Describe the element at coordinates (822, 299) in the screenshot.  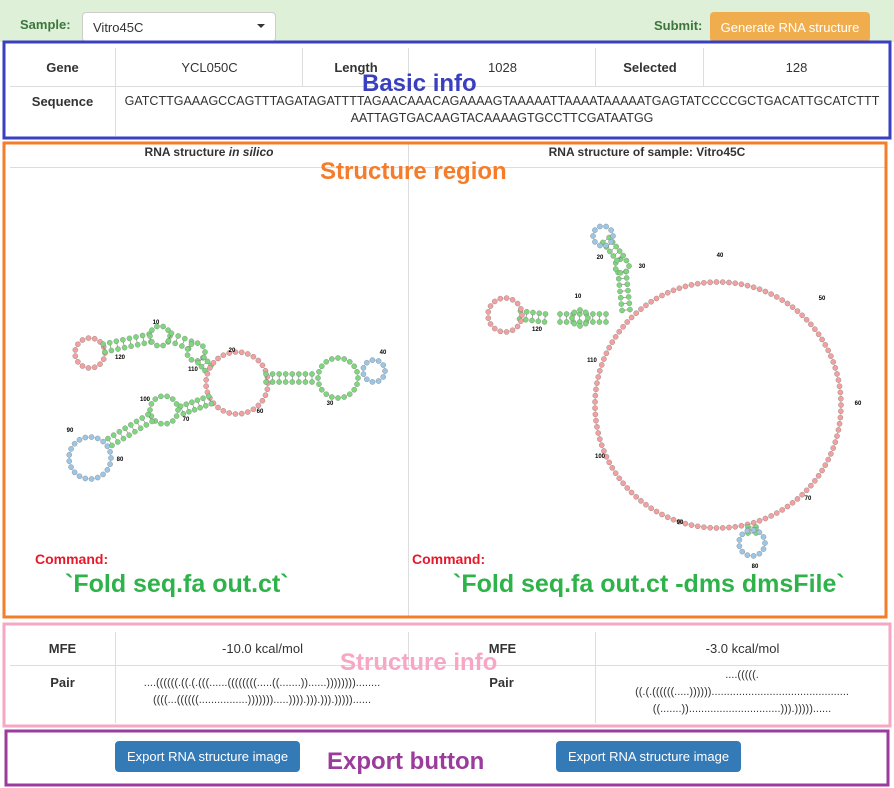
I see `position-number: 50` at that location.